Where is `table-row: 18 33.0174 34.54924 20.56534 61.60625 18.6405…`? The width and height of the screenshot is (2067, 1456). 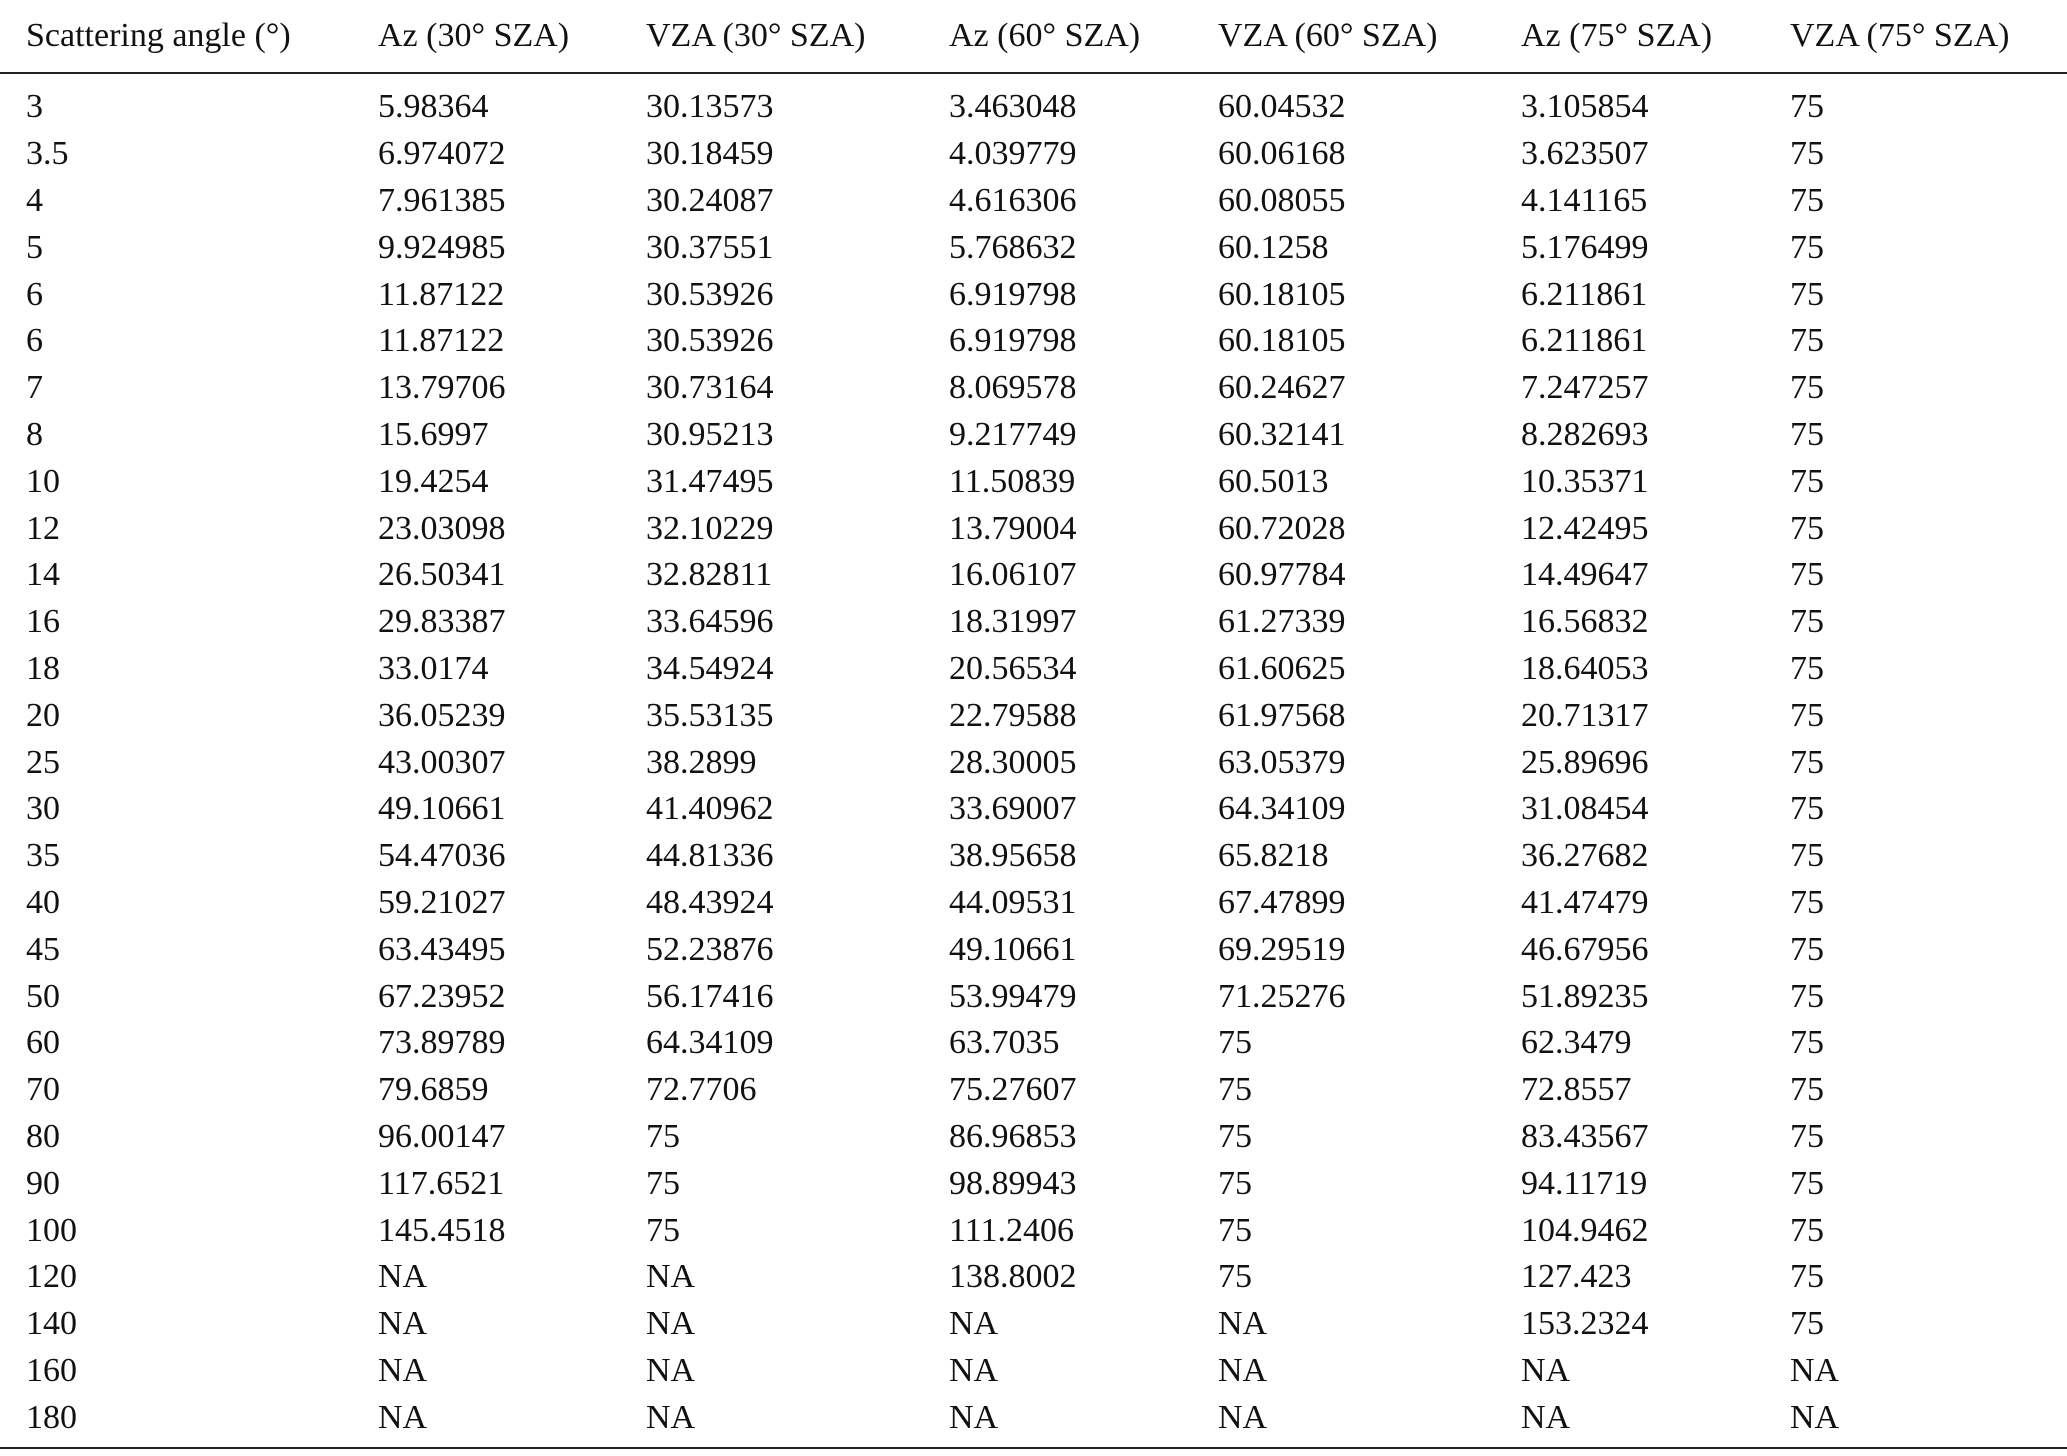
table-row: 18 33.0174 34.54924 20.56534 61.60625 18.6405… is located at coordinates (1033, 669).